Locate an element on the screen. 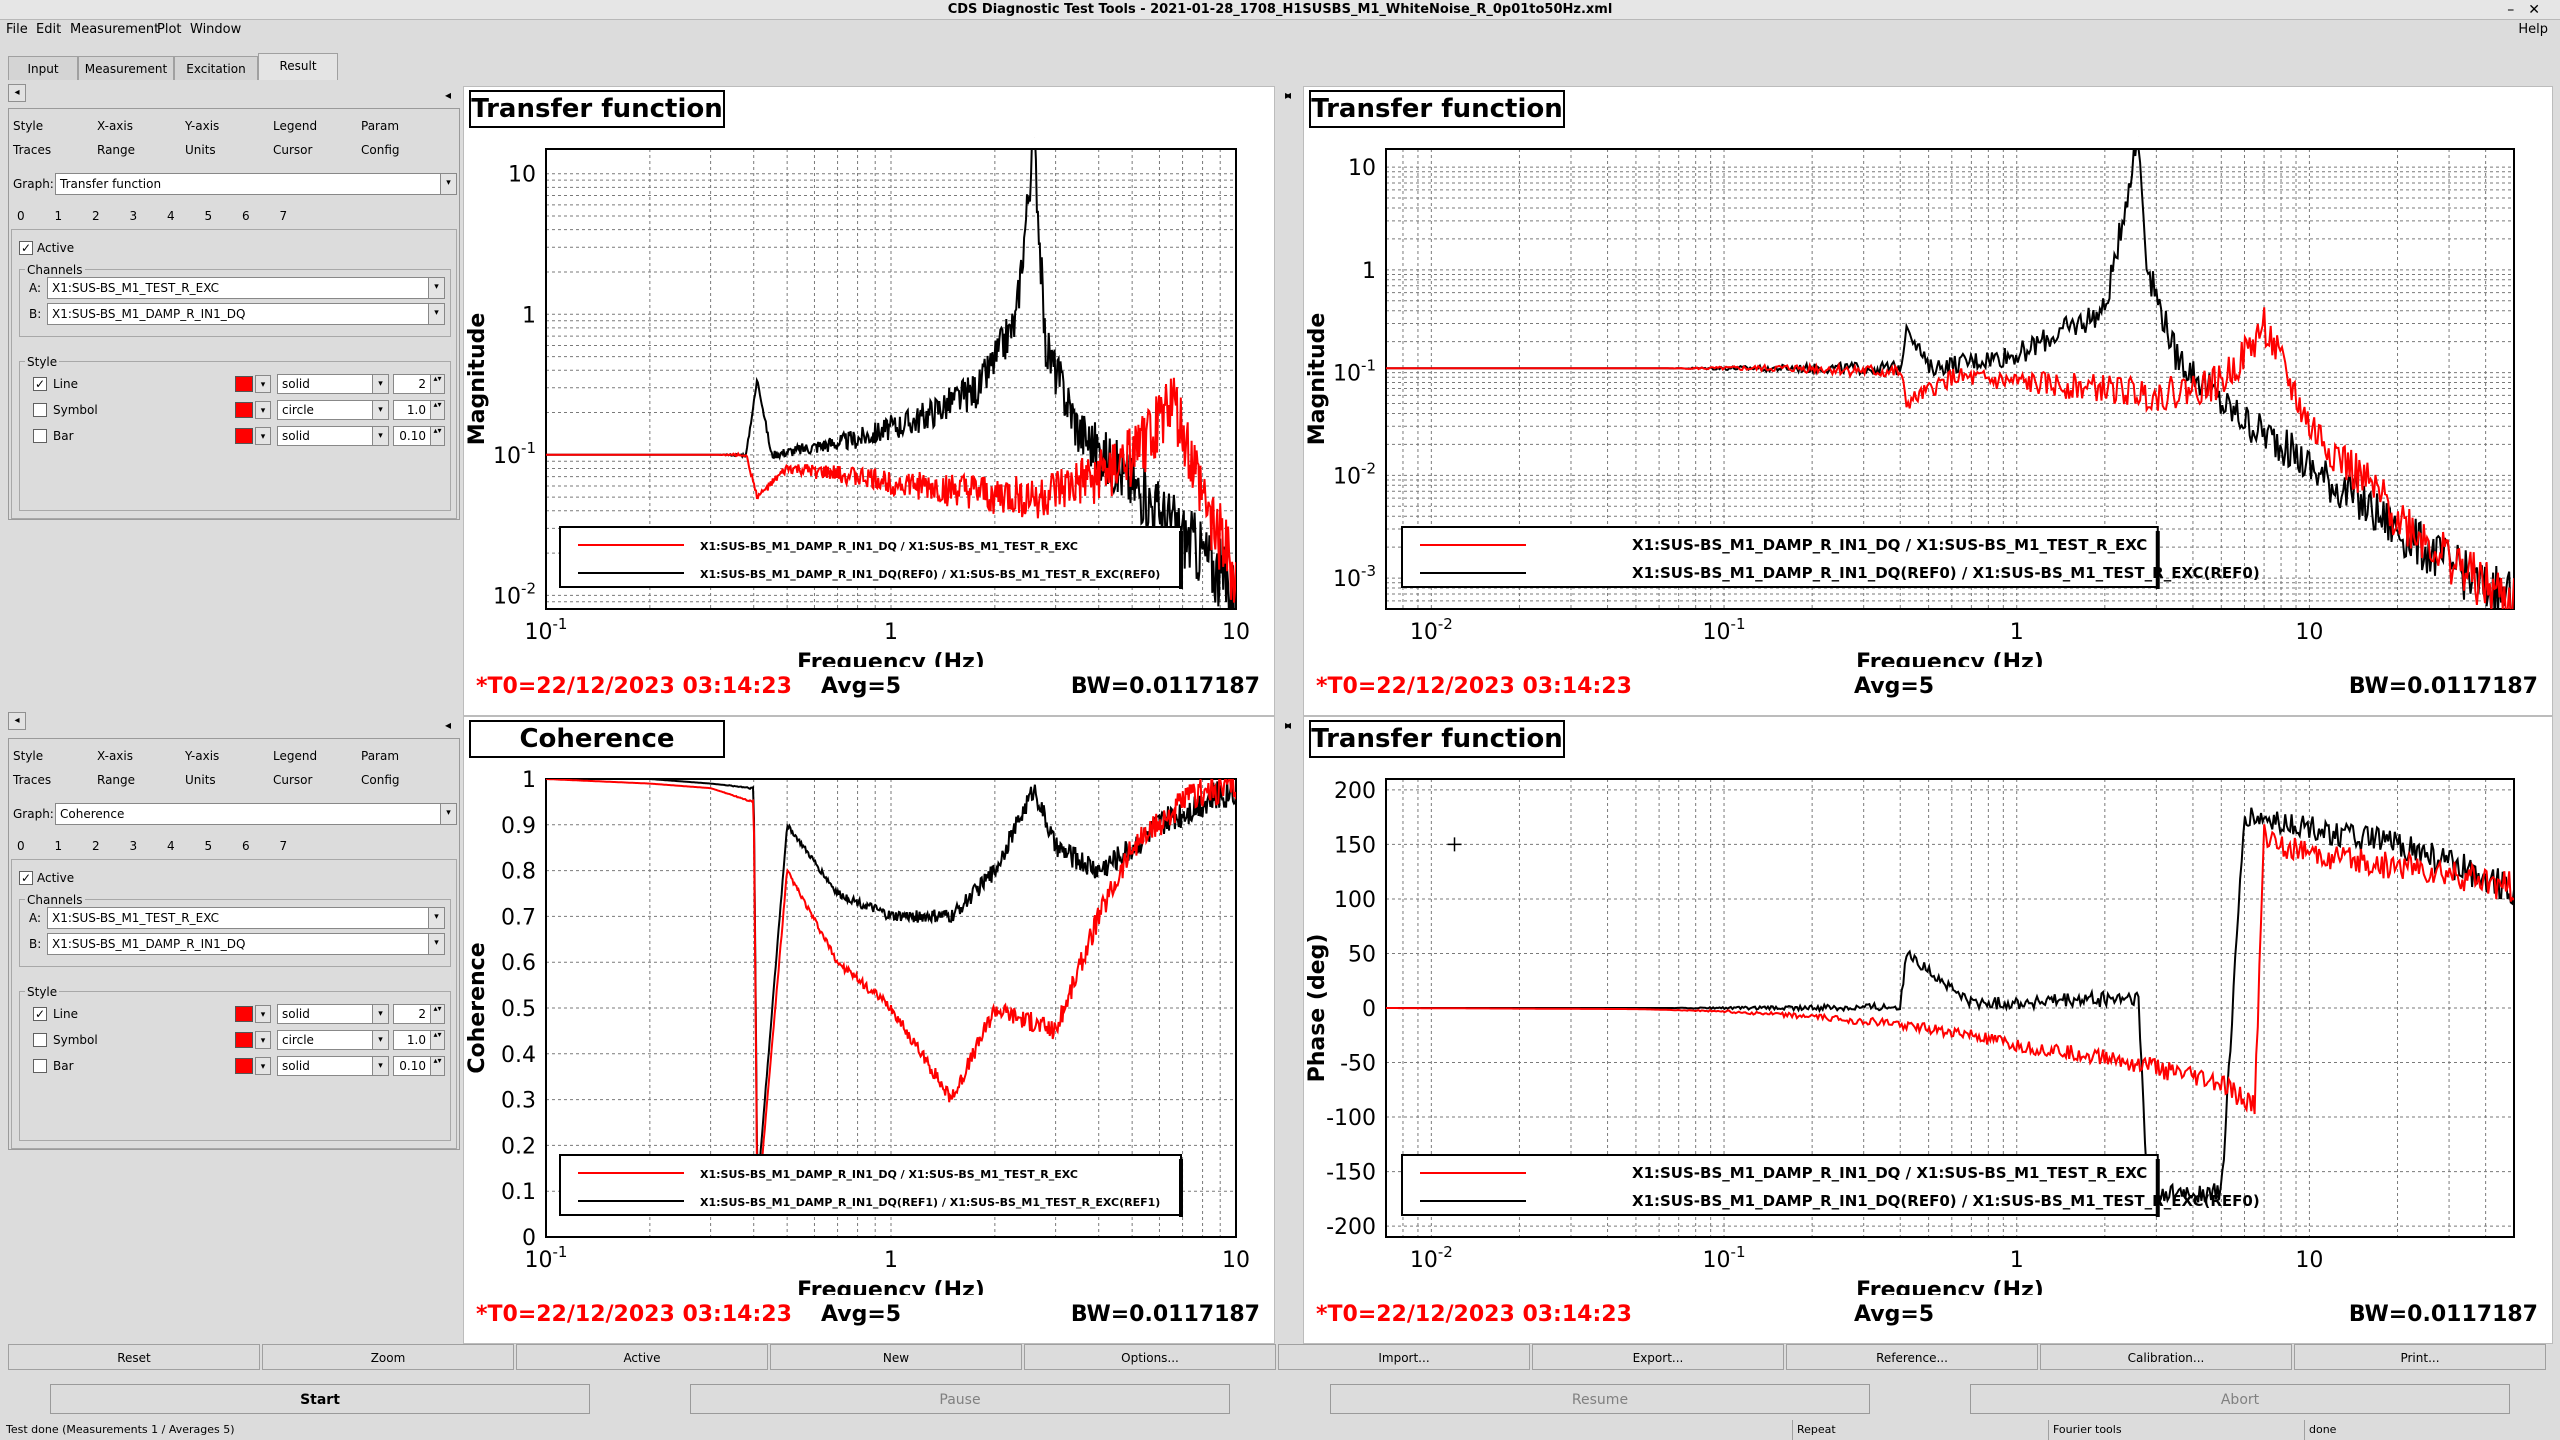  start-button: Start is located at coordinates (320, 1399).